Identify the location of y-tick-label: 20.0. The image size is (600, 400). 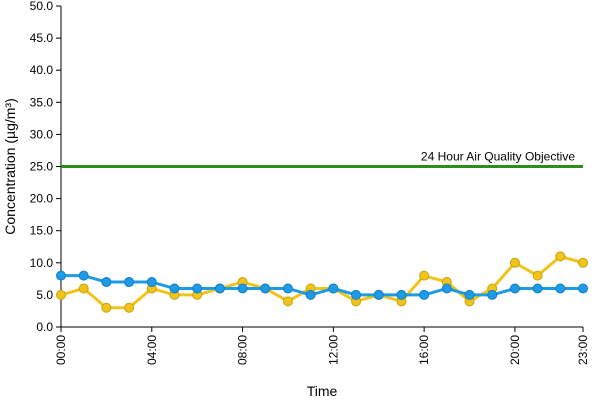
(42, 199).